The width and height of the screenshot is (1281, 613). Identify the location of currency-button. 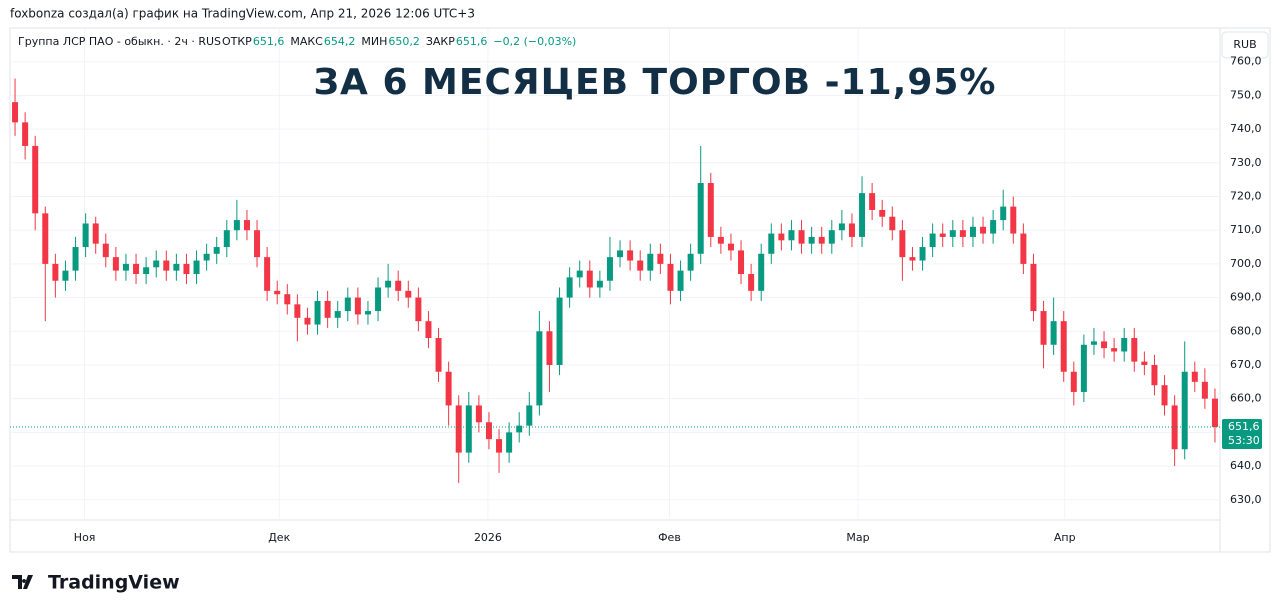
(1245, 45).